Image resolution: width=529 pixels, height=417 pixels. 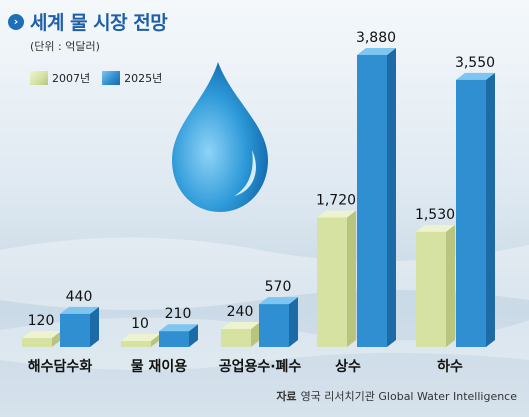 What do you see at coordinates (111, 78) in the screenshot?
I see `legend-swatch-2025` at bounding box center [111, 78].